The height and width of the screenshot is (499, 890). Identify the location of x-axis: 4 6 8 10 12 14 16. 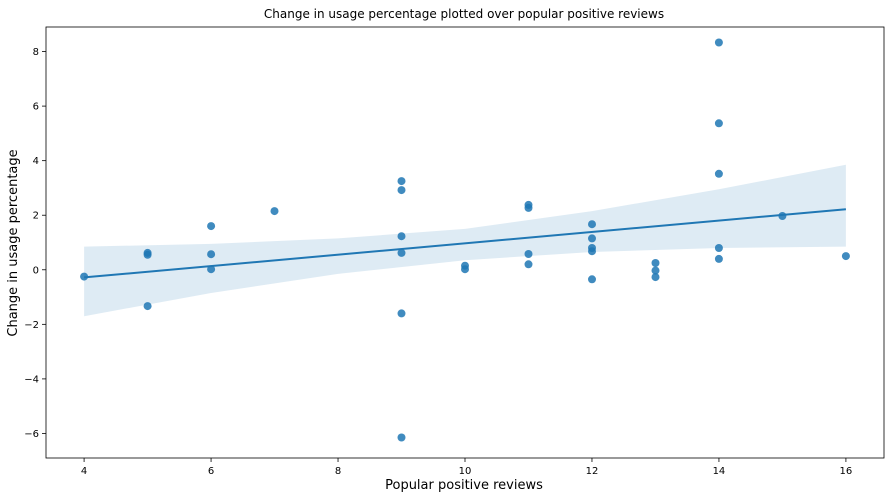
(466, 467).